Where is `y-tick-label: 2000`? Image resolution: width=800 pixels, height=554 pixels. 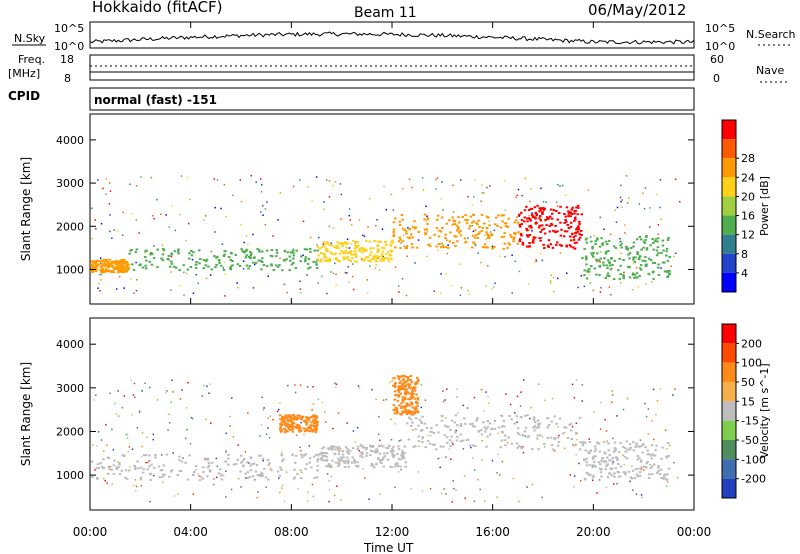
y-tick-label: 2000 is located at coordinates (70, 226).